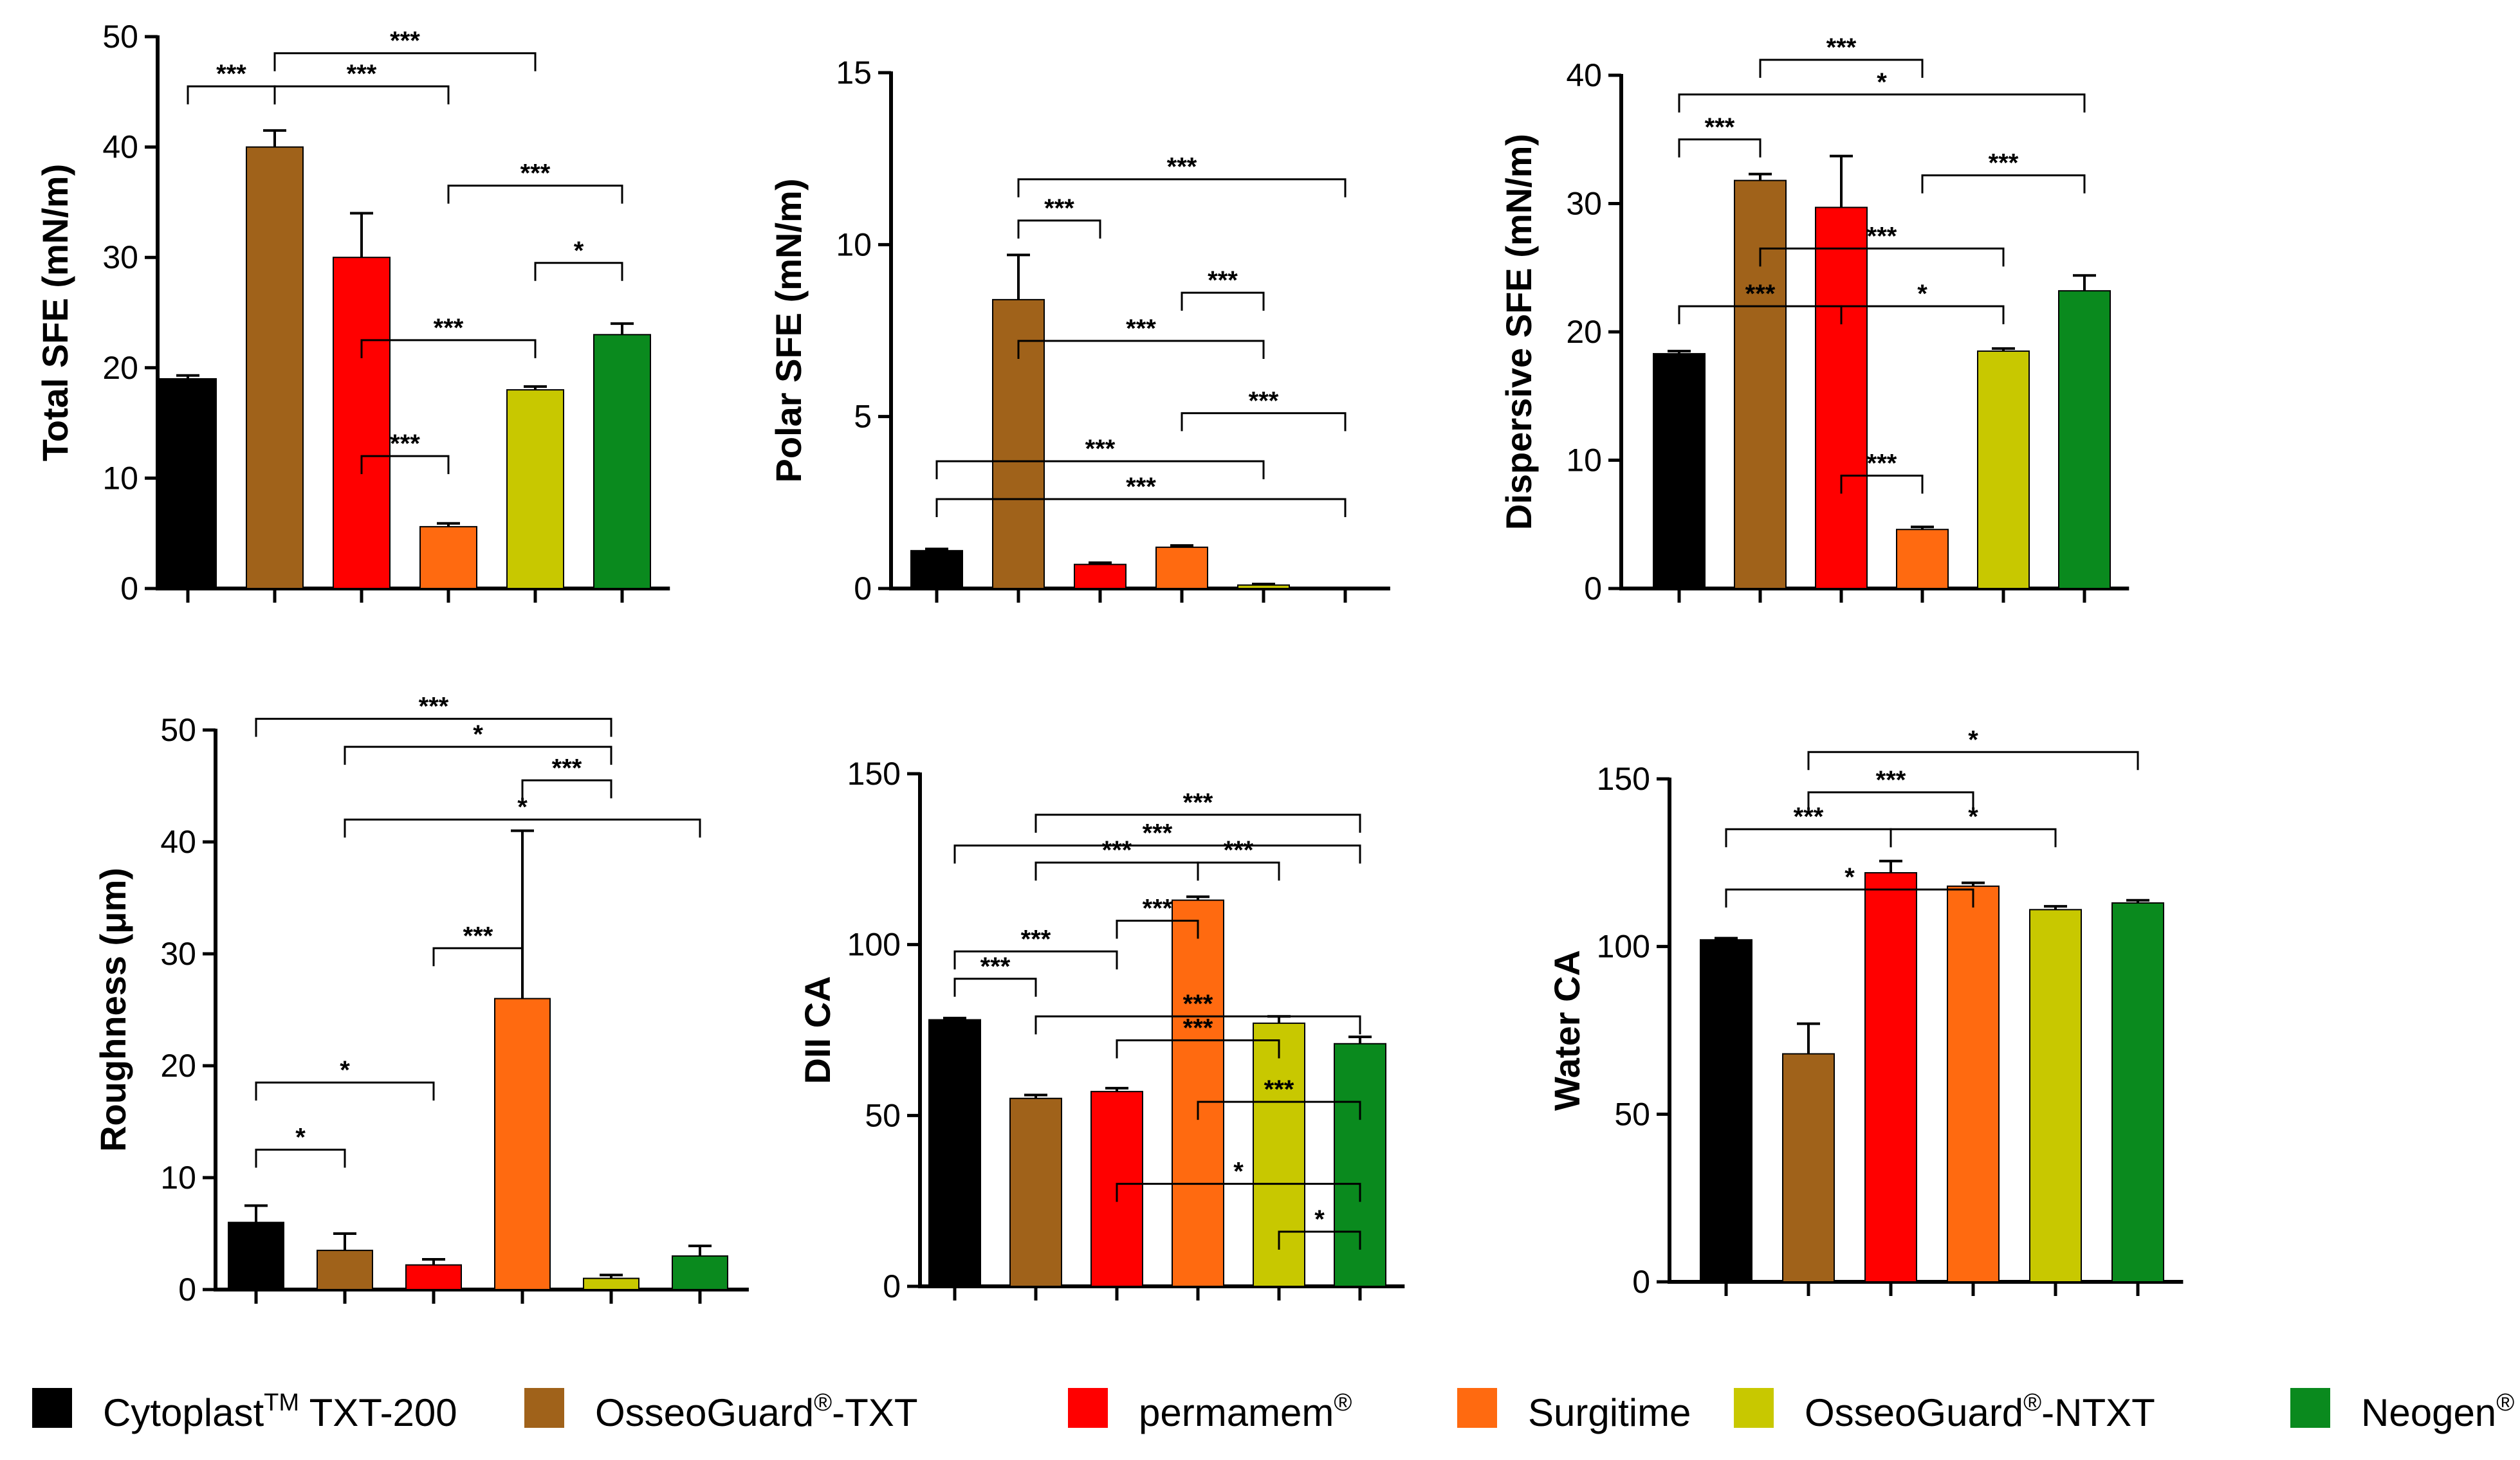 The height and width of the screenshot is (1460, 2520). Describe the element at coordinates (2437, 1411) in the screenshot. I see `legend-label: Neogen®` at that location.